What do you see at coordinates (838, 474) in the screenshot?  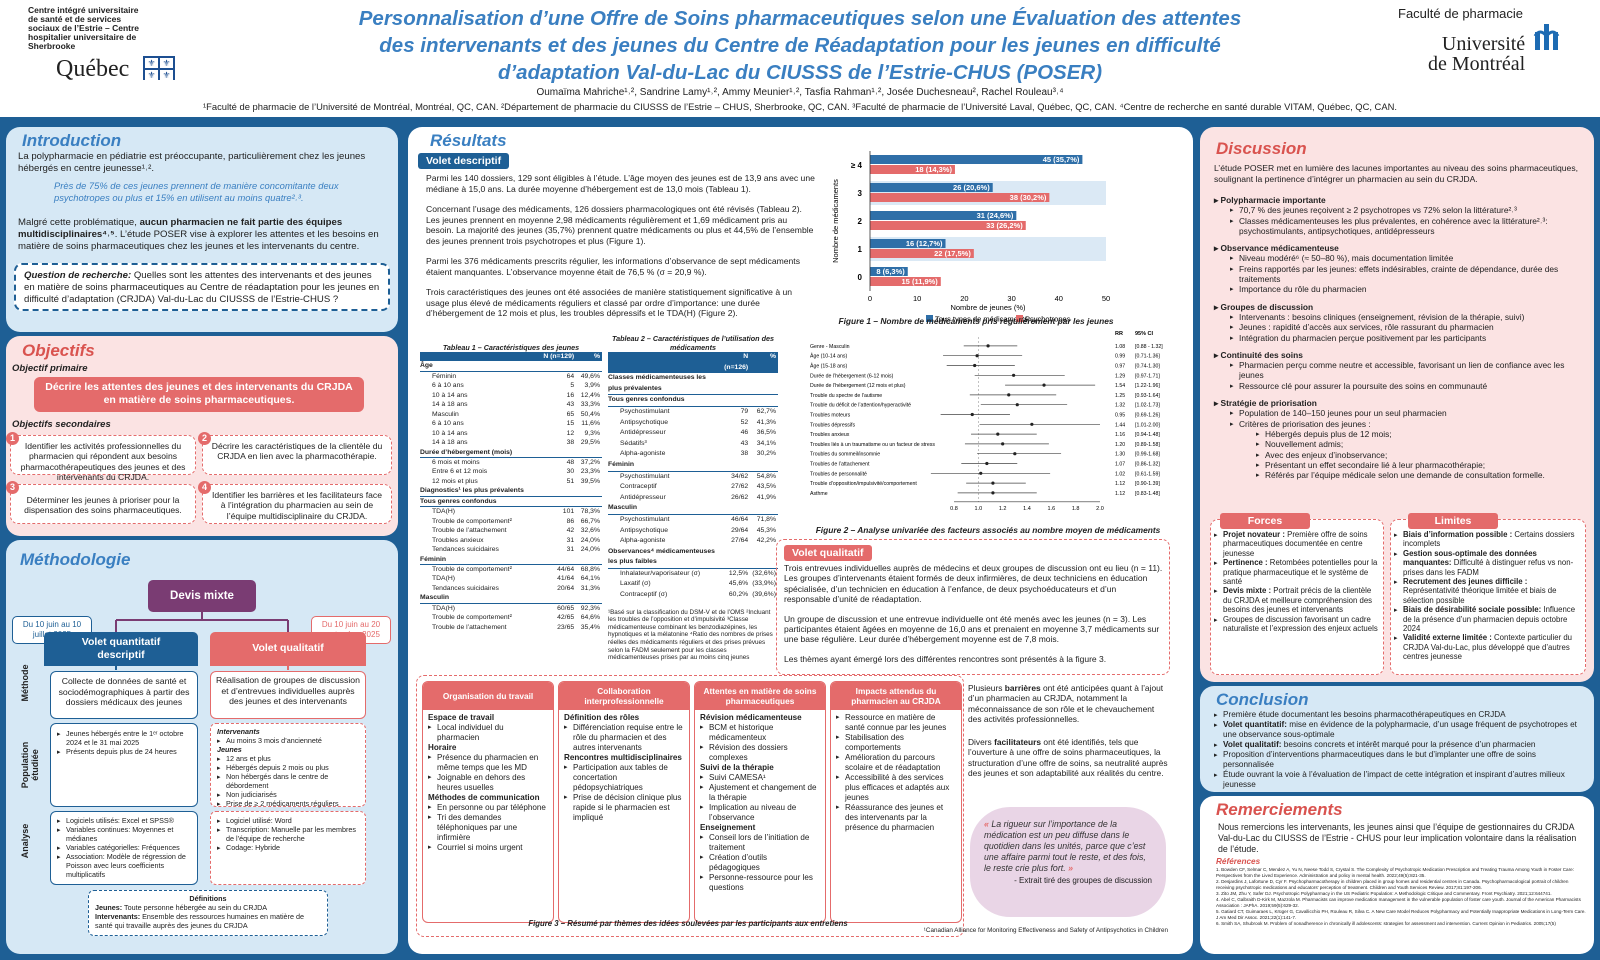 I see `fig2-row-label: Troubles de personnalité` at bounding box center [838, 474].